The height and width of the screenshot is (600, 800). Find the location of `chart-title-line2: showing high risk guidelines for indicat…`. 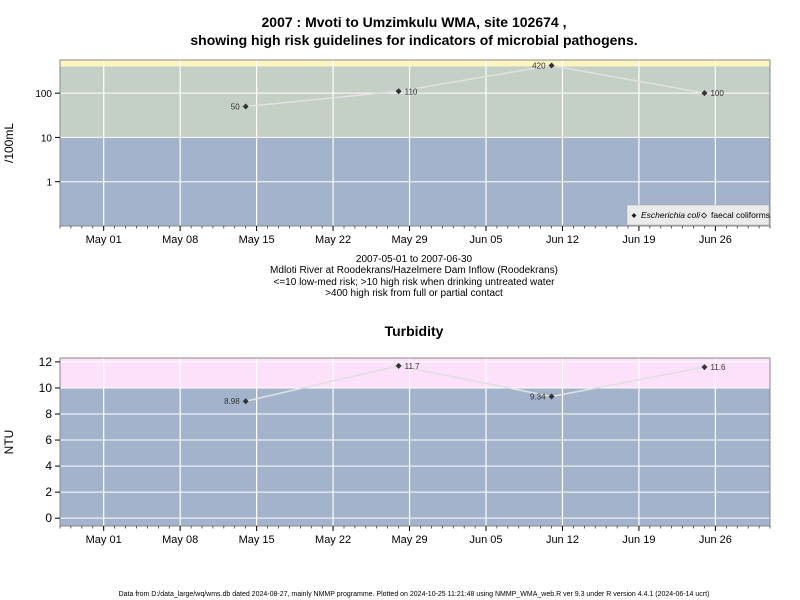

chart-title-line2: showing high risk guidelines for indicat… is located at coordinates (413, 40).